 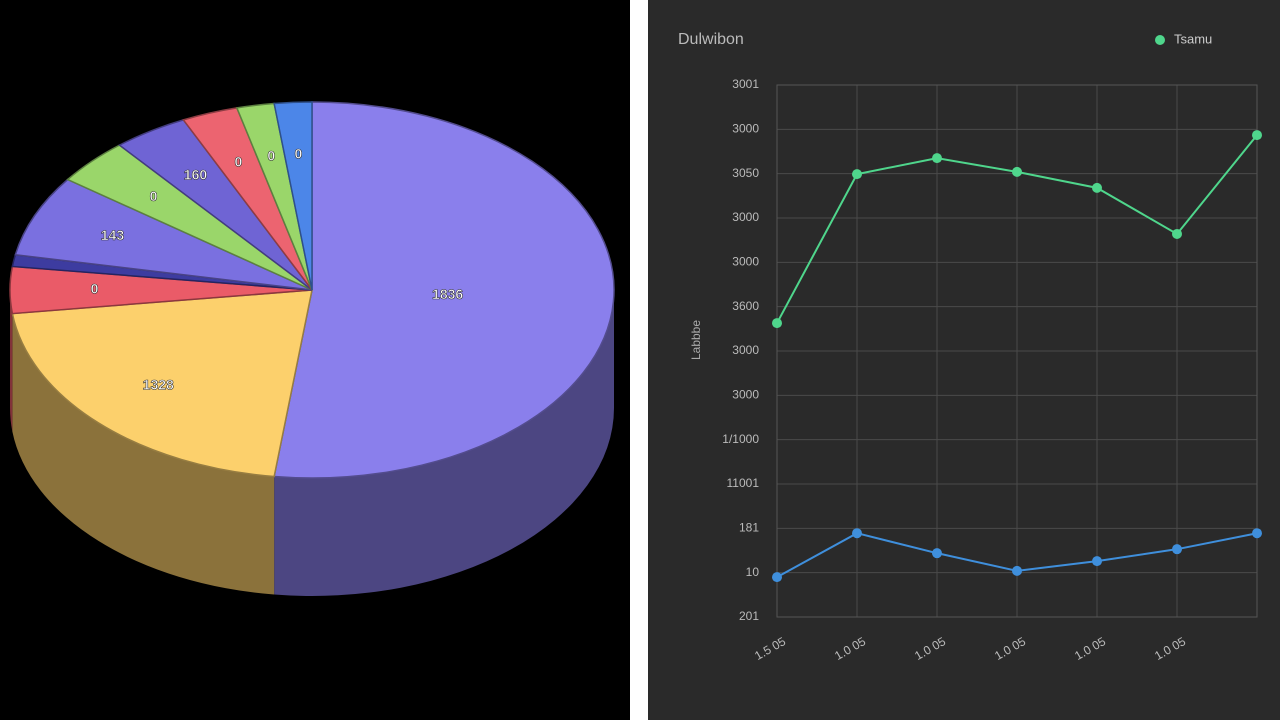 I want to click on y-tick-label: 3050, so click(x=745, y=173).